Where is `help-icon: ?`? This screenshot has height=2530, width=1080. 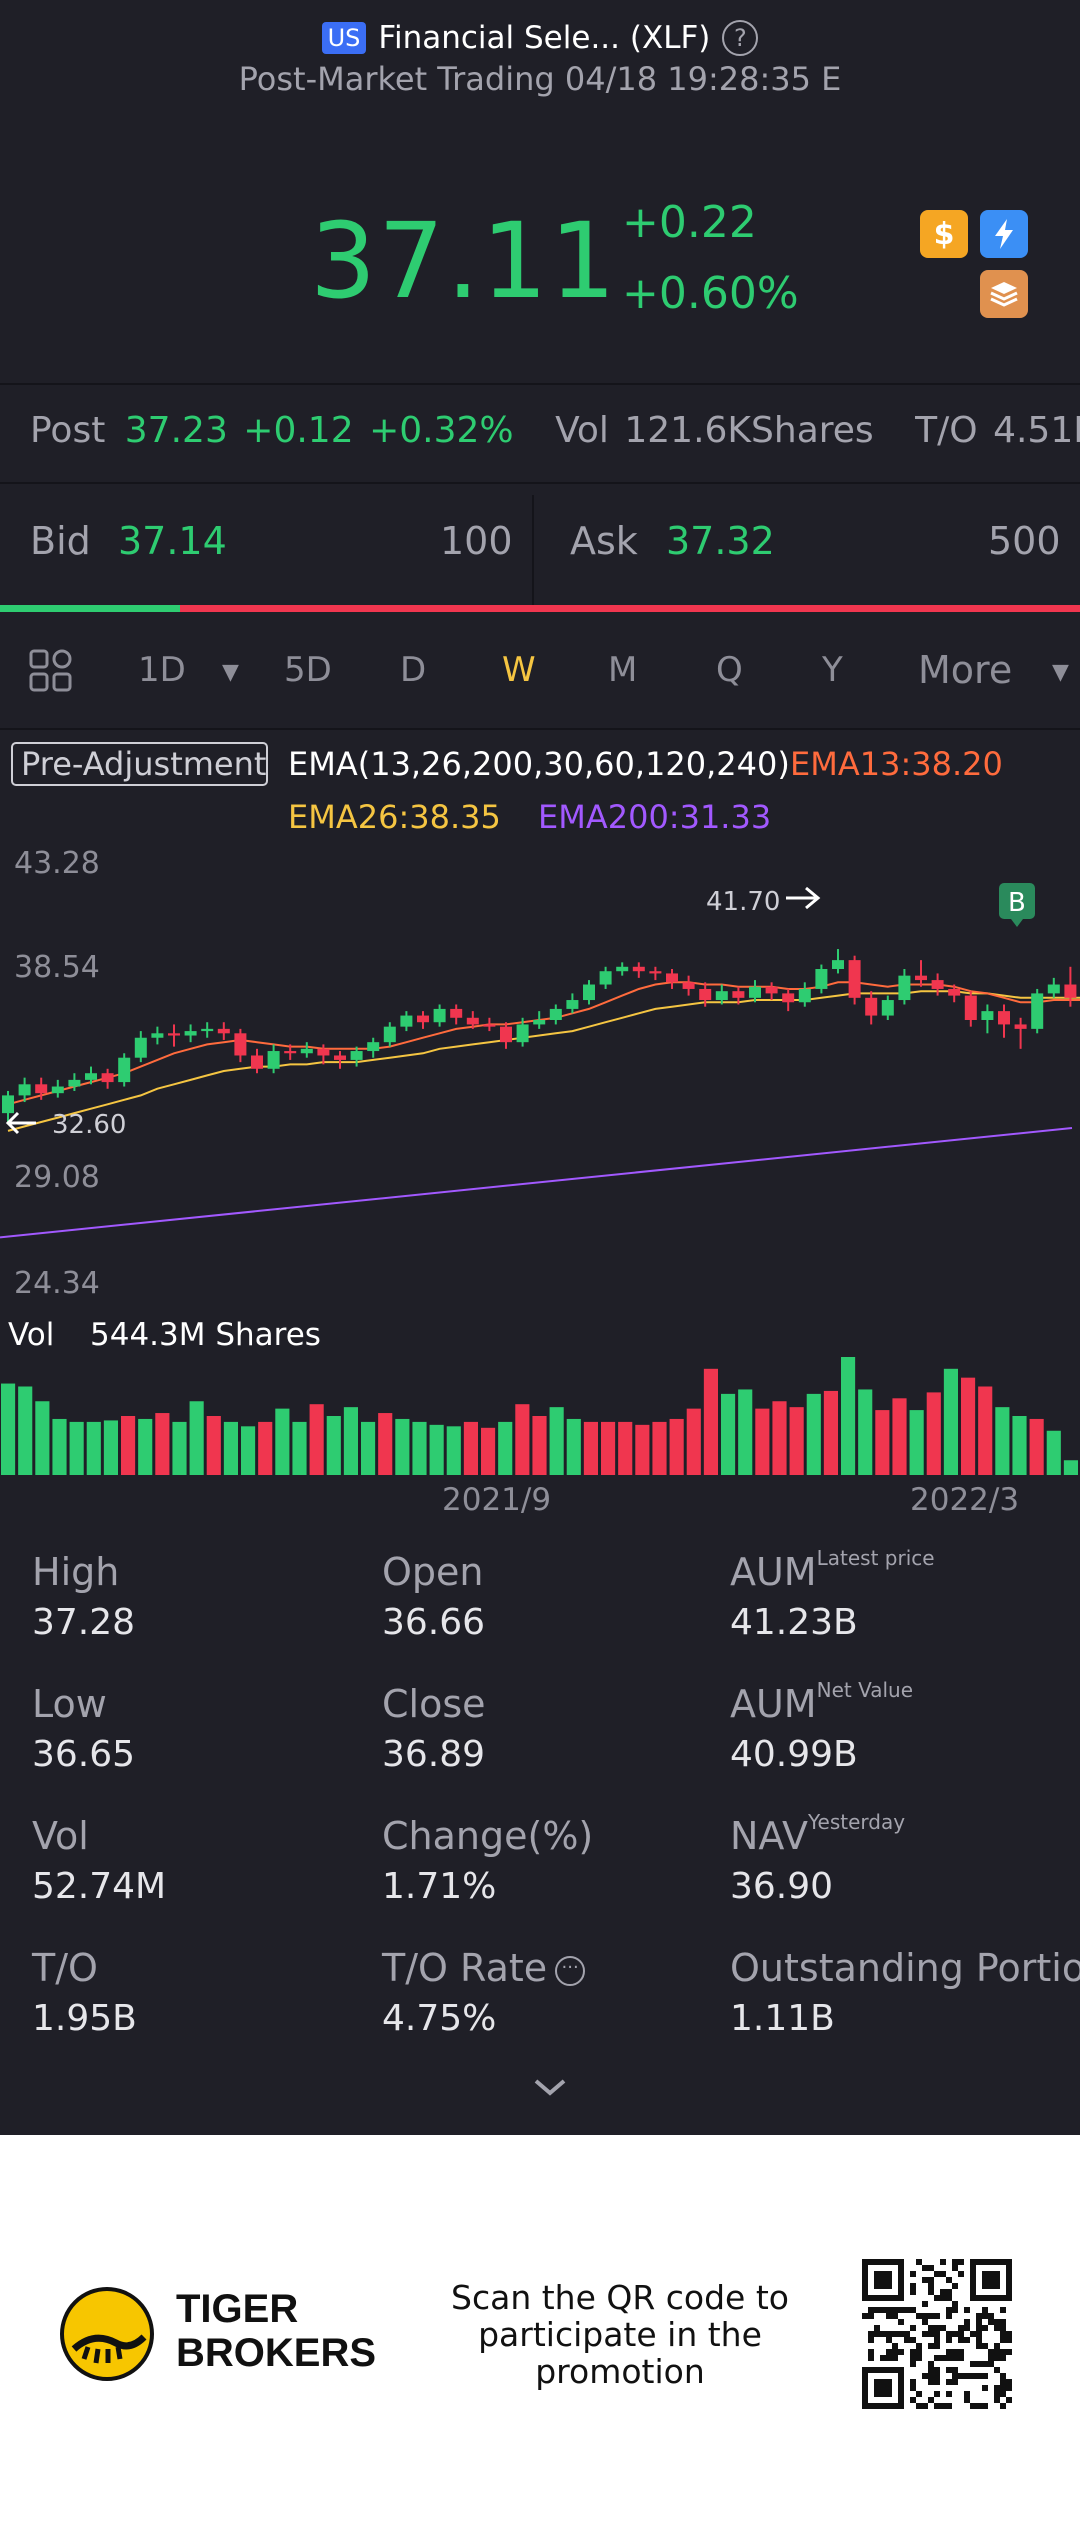
help-icon: ? is located at coordinates (740, 38).